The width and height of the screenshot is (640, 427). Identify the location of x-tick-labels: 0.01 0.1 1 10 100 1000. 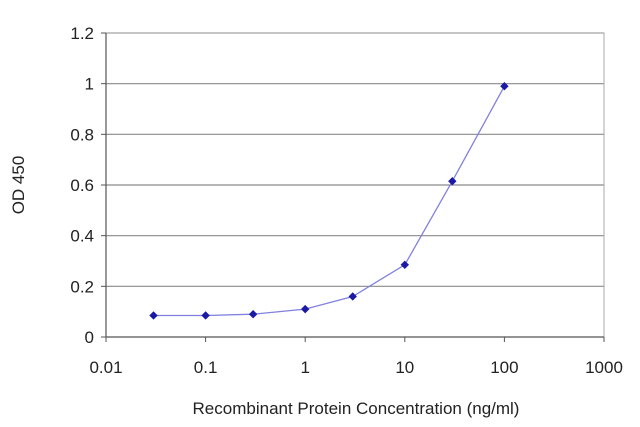
(355, 367).